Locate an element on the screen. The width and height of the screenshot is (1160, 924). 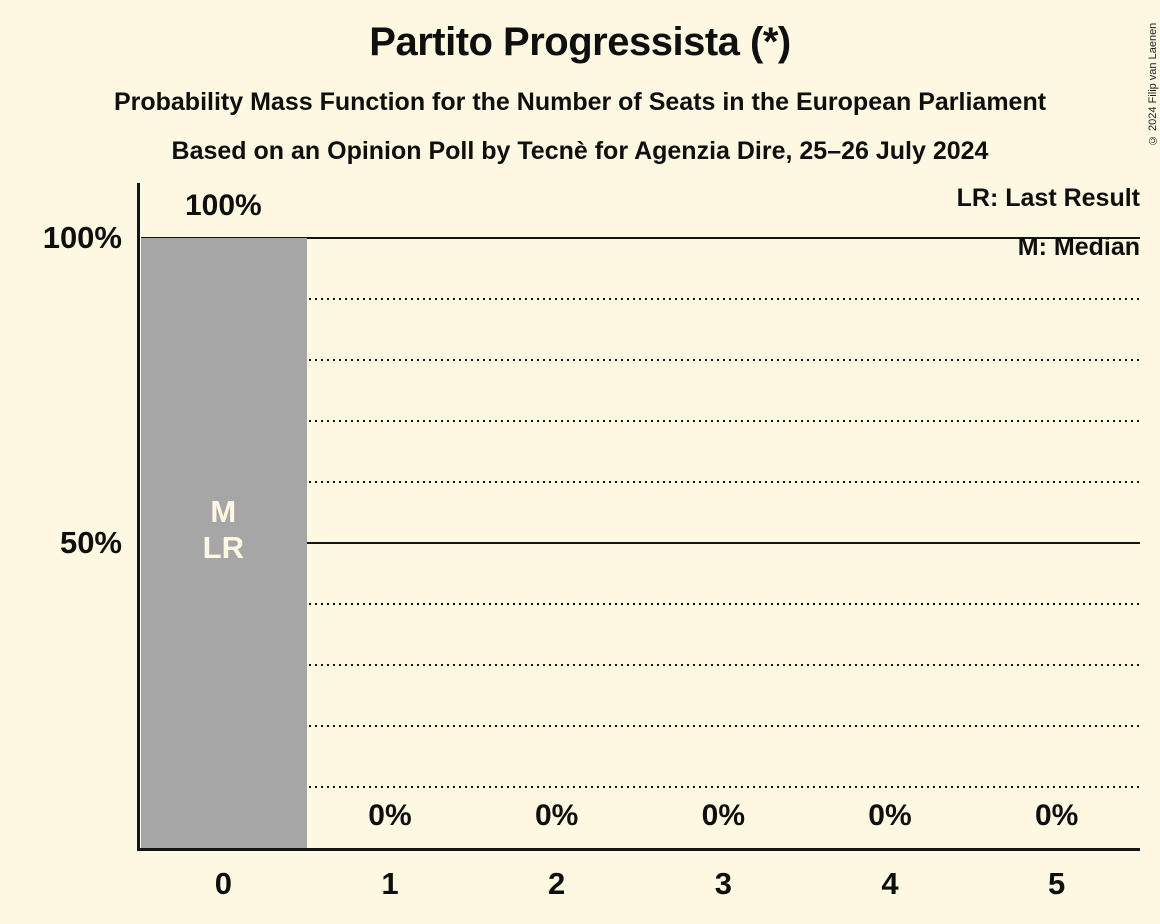
median-last-result-marker: M LR is located at coordinates (223, 530).